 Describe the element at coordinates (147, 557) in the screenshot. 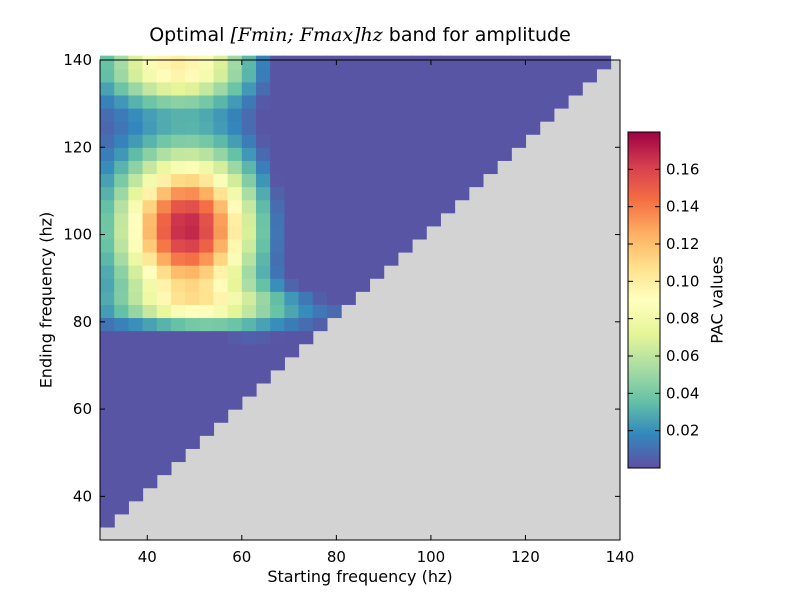

I see `x-tick-label: 40` at that location.